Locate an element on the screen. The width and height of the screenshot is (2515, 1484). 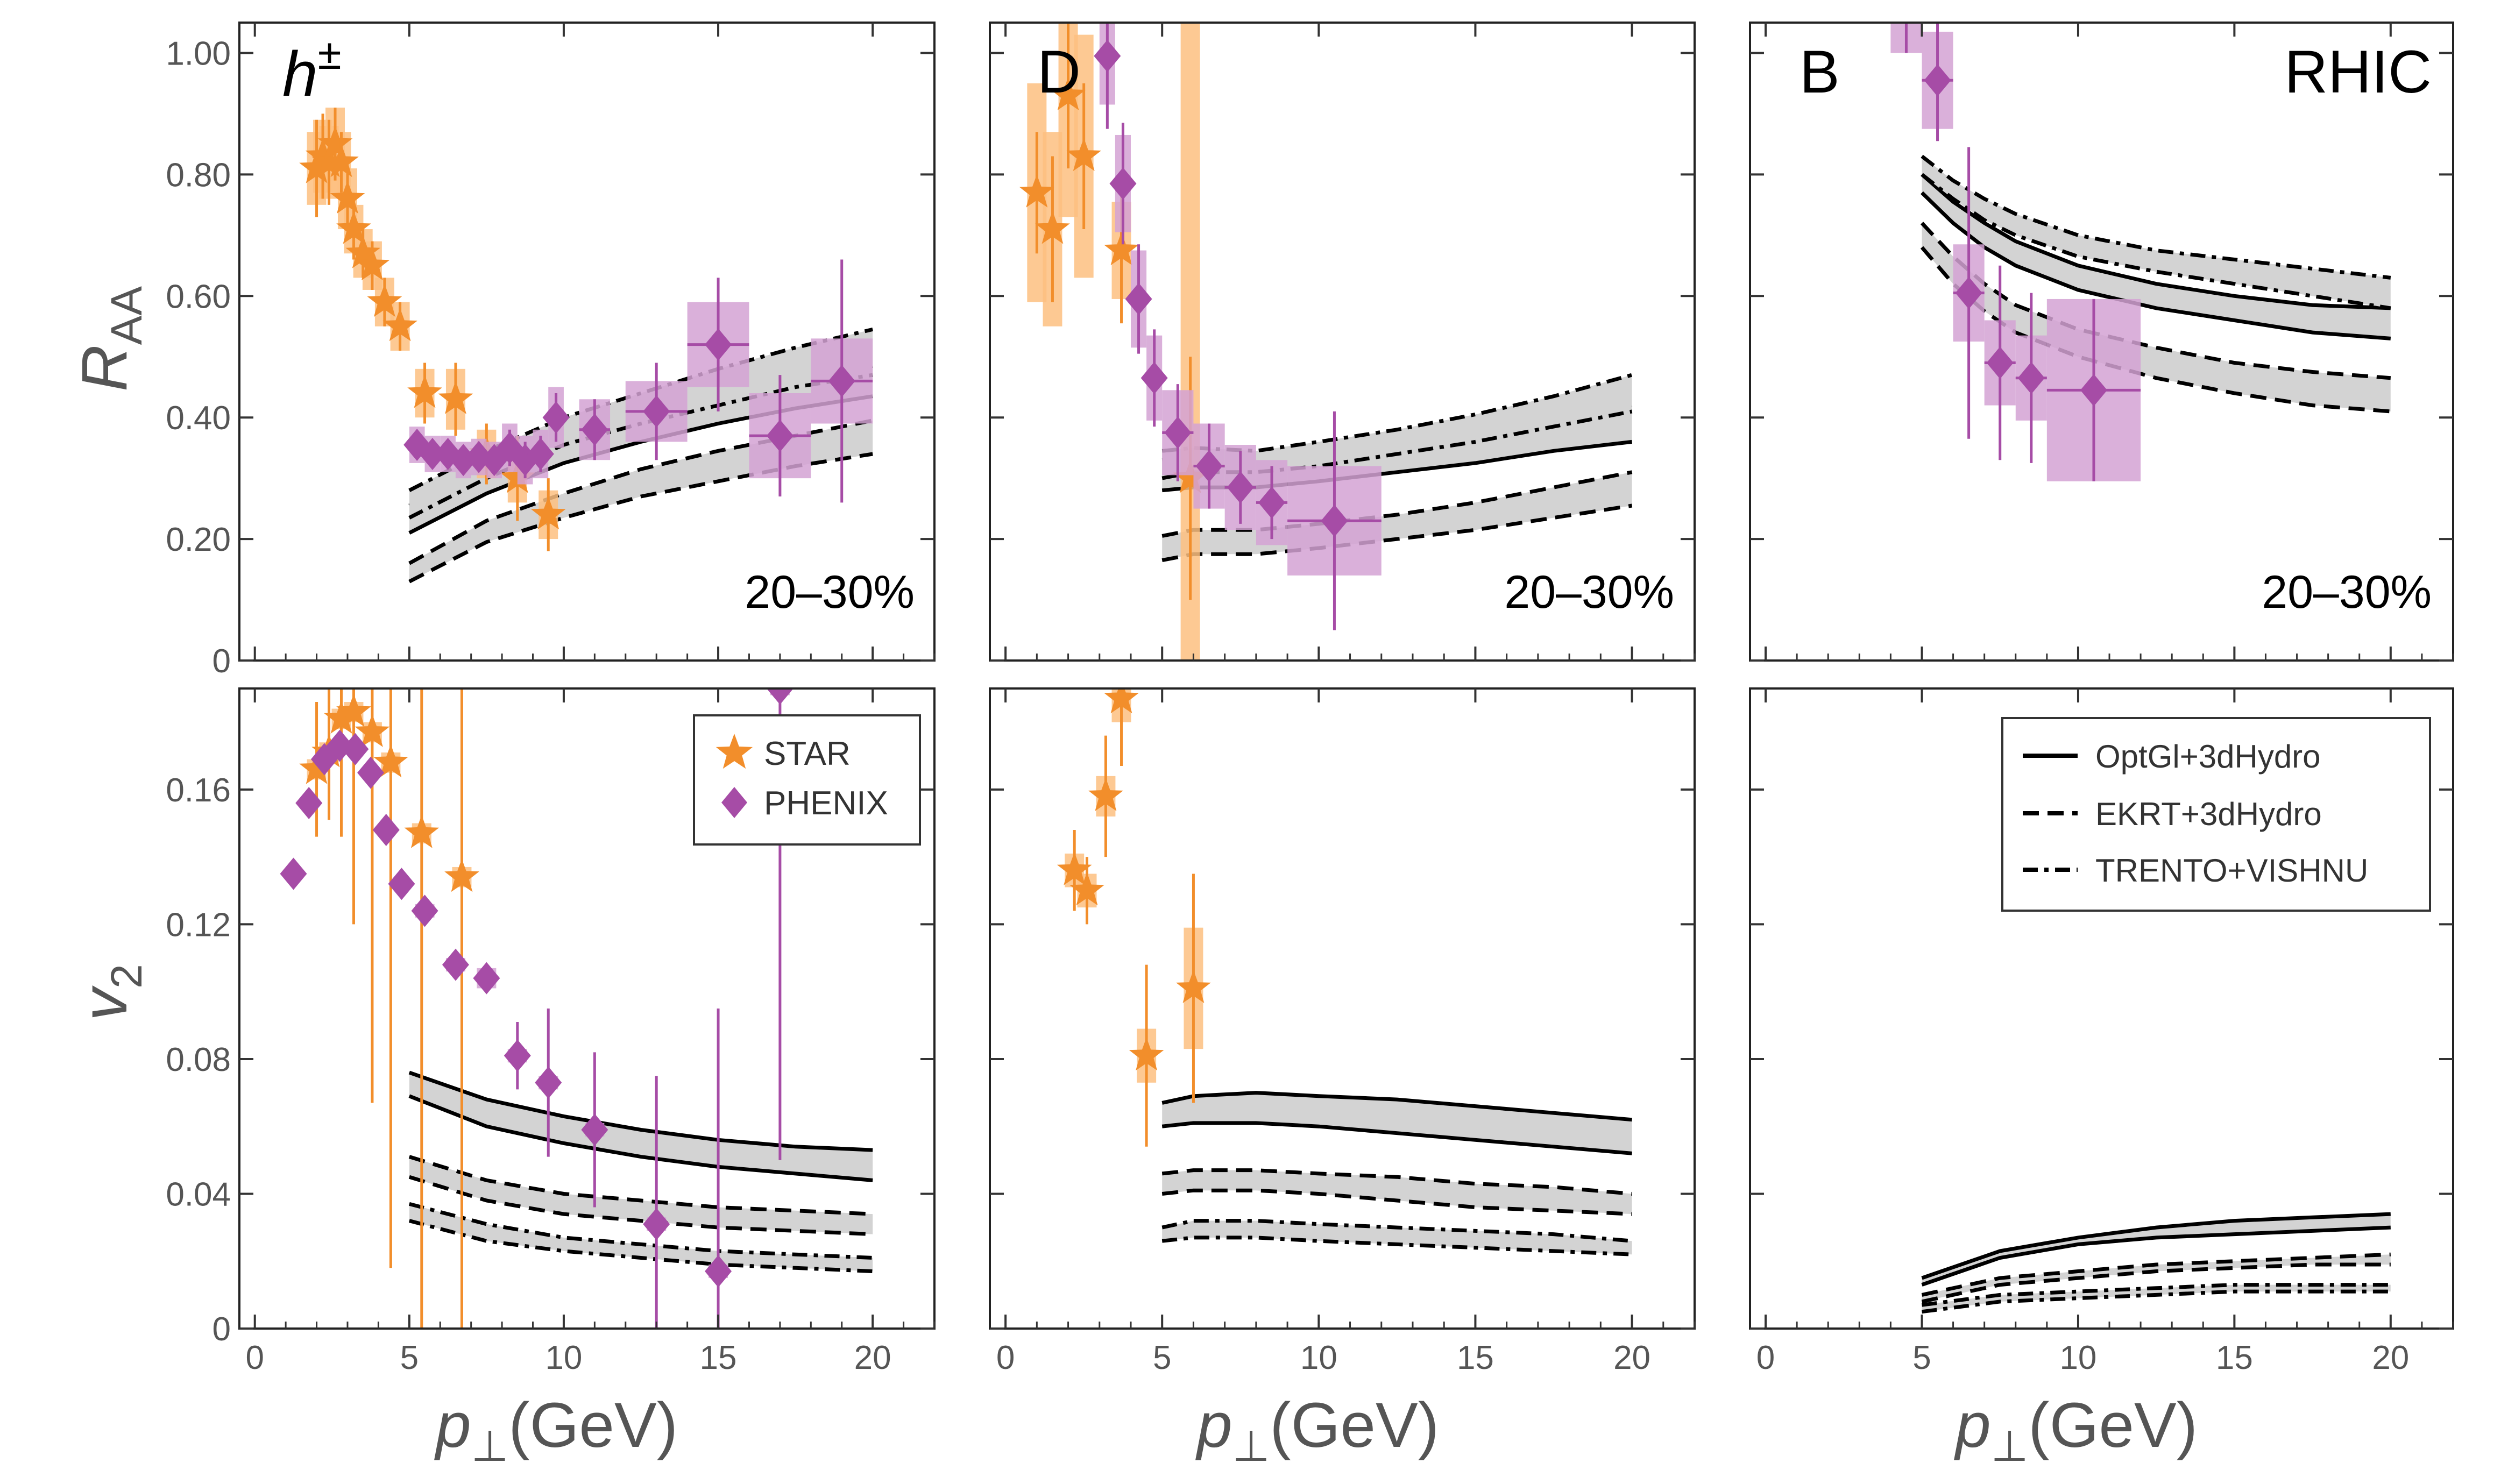
legend-data: STAR PHENIX is located at coordinates (807, 780).